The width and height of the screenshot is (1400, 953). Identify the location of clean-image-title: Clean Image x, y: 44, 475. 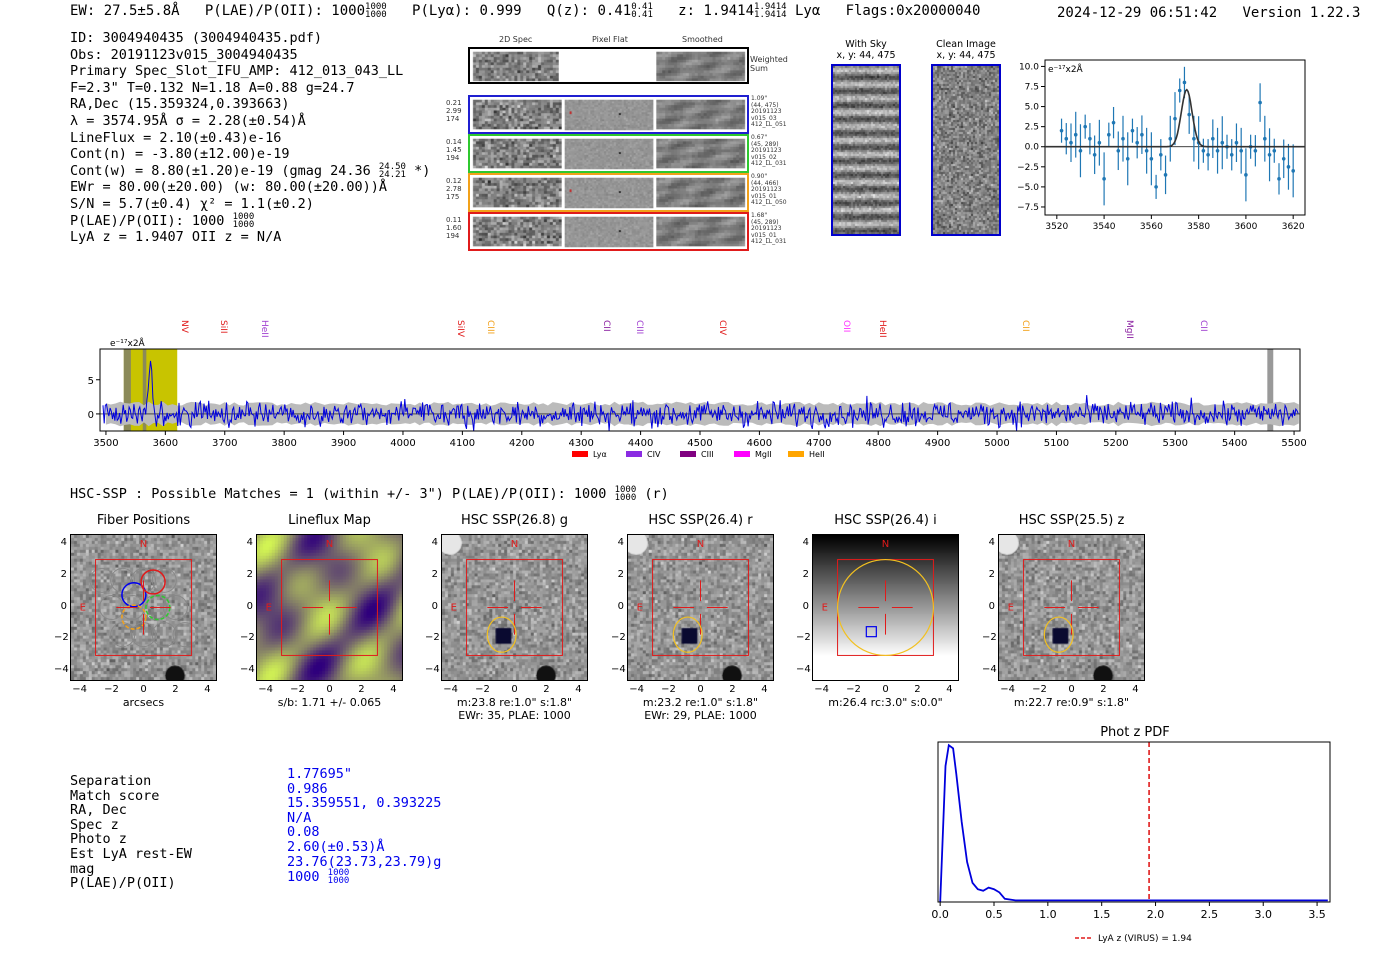
(966, 50).